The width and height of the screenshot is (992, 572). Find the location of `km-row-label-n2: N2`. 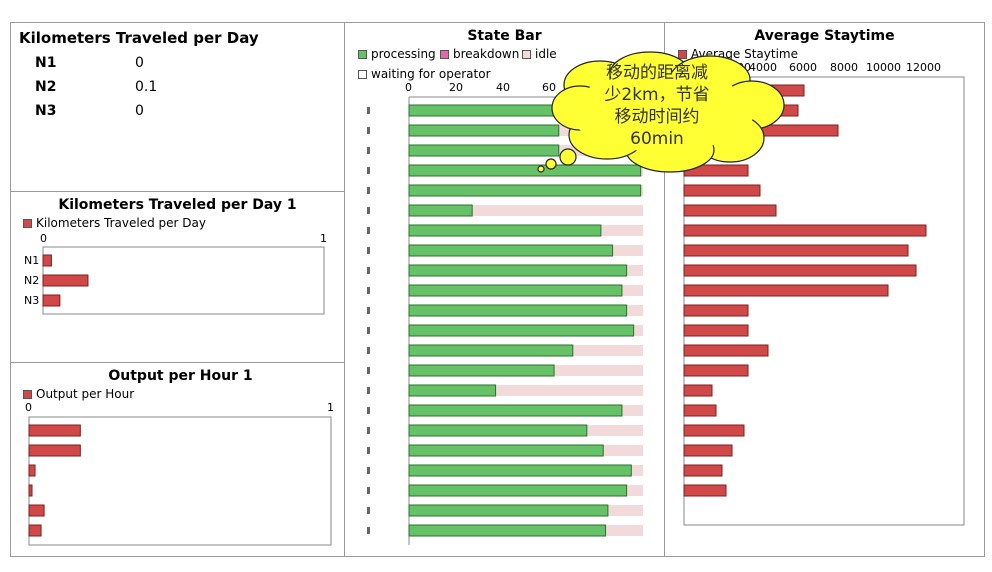

km-row-label-n2: N2 is located at coordinates (46, 87).